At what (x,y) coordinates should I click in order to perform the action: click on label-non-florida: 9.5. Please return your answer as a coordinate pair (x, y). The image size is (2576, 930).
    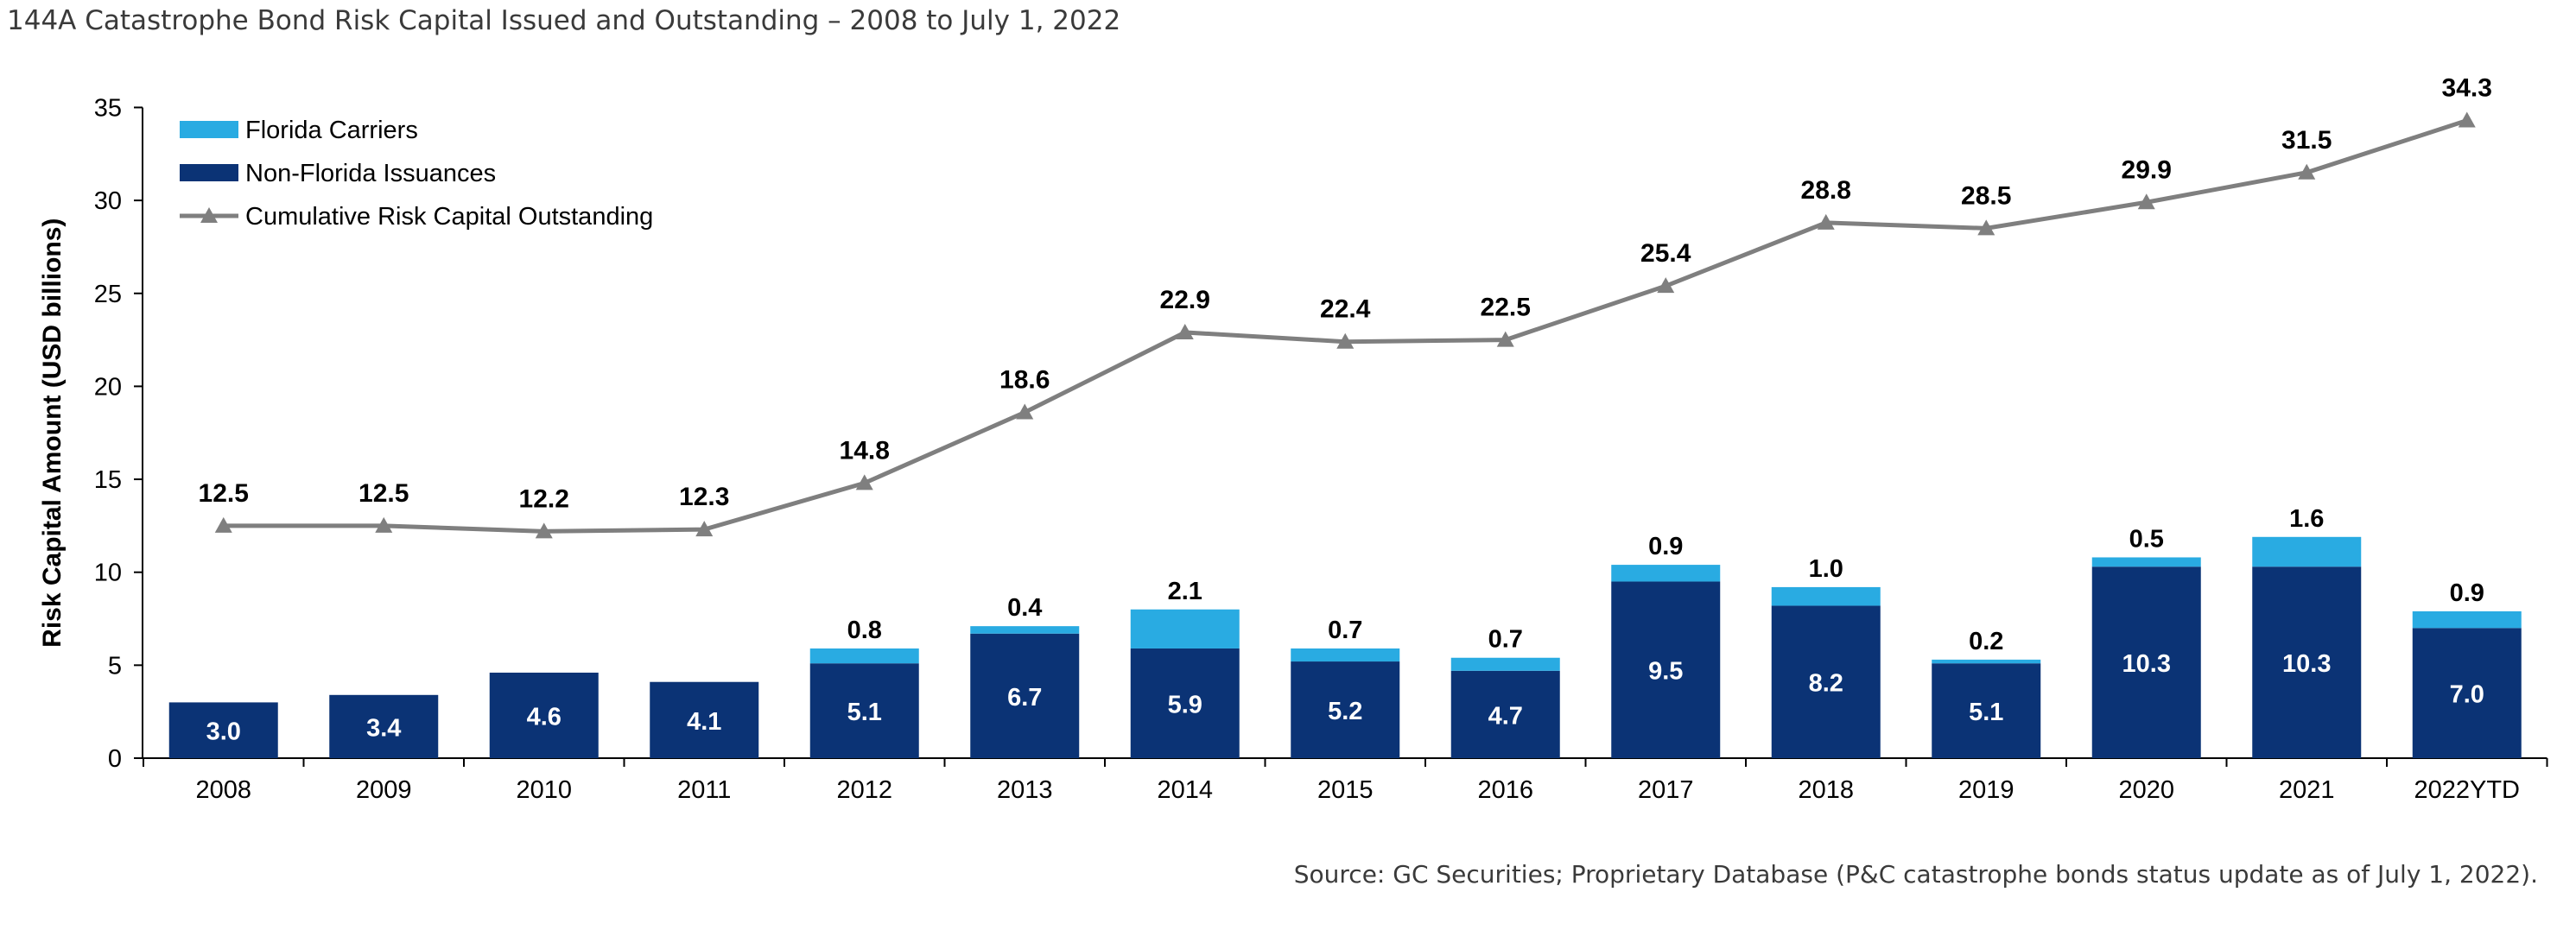
    Looking at the image, I should click on (1665, 672).